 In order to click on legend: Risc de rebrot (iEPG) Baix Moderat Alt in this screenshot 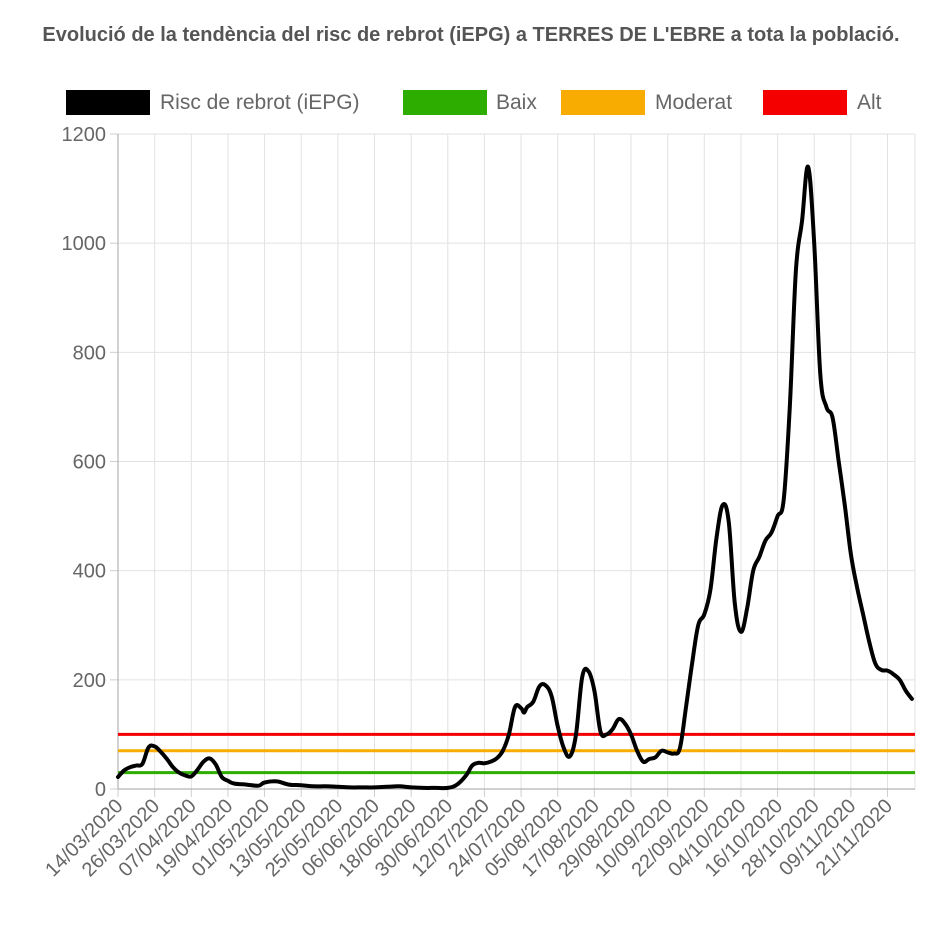, I will do `click(474, 102)`.